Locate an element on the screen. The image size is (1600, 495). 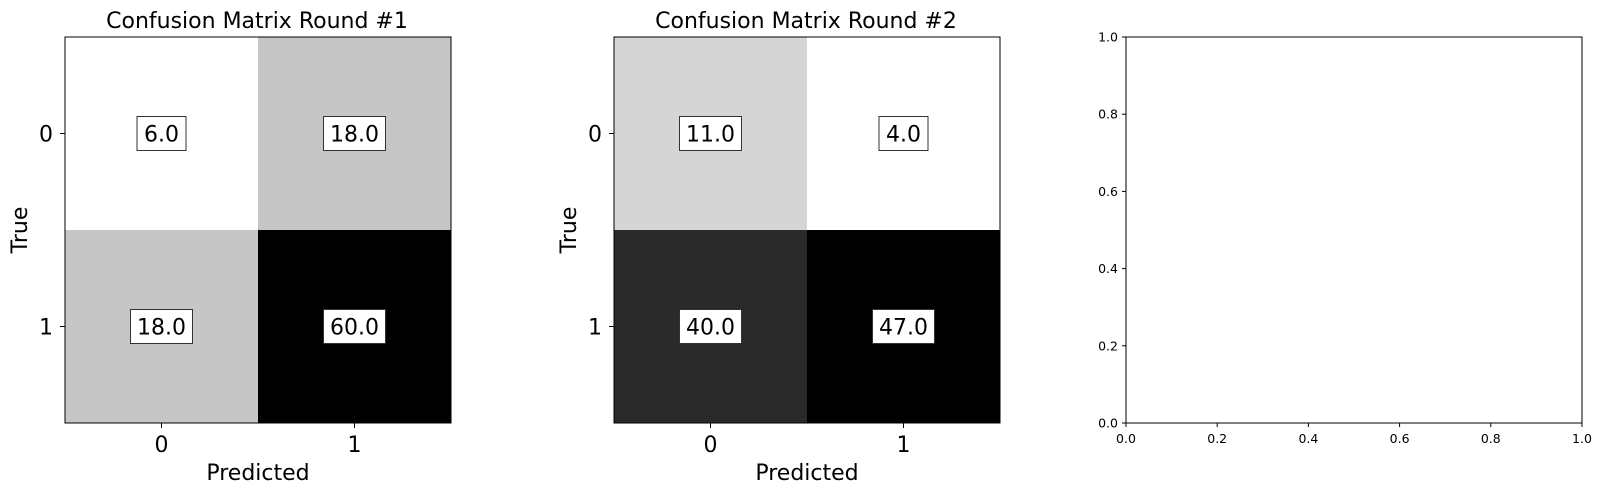
y-tick-label-2: 0.4 is located at coordinates (1108, 268).